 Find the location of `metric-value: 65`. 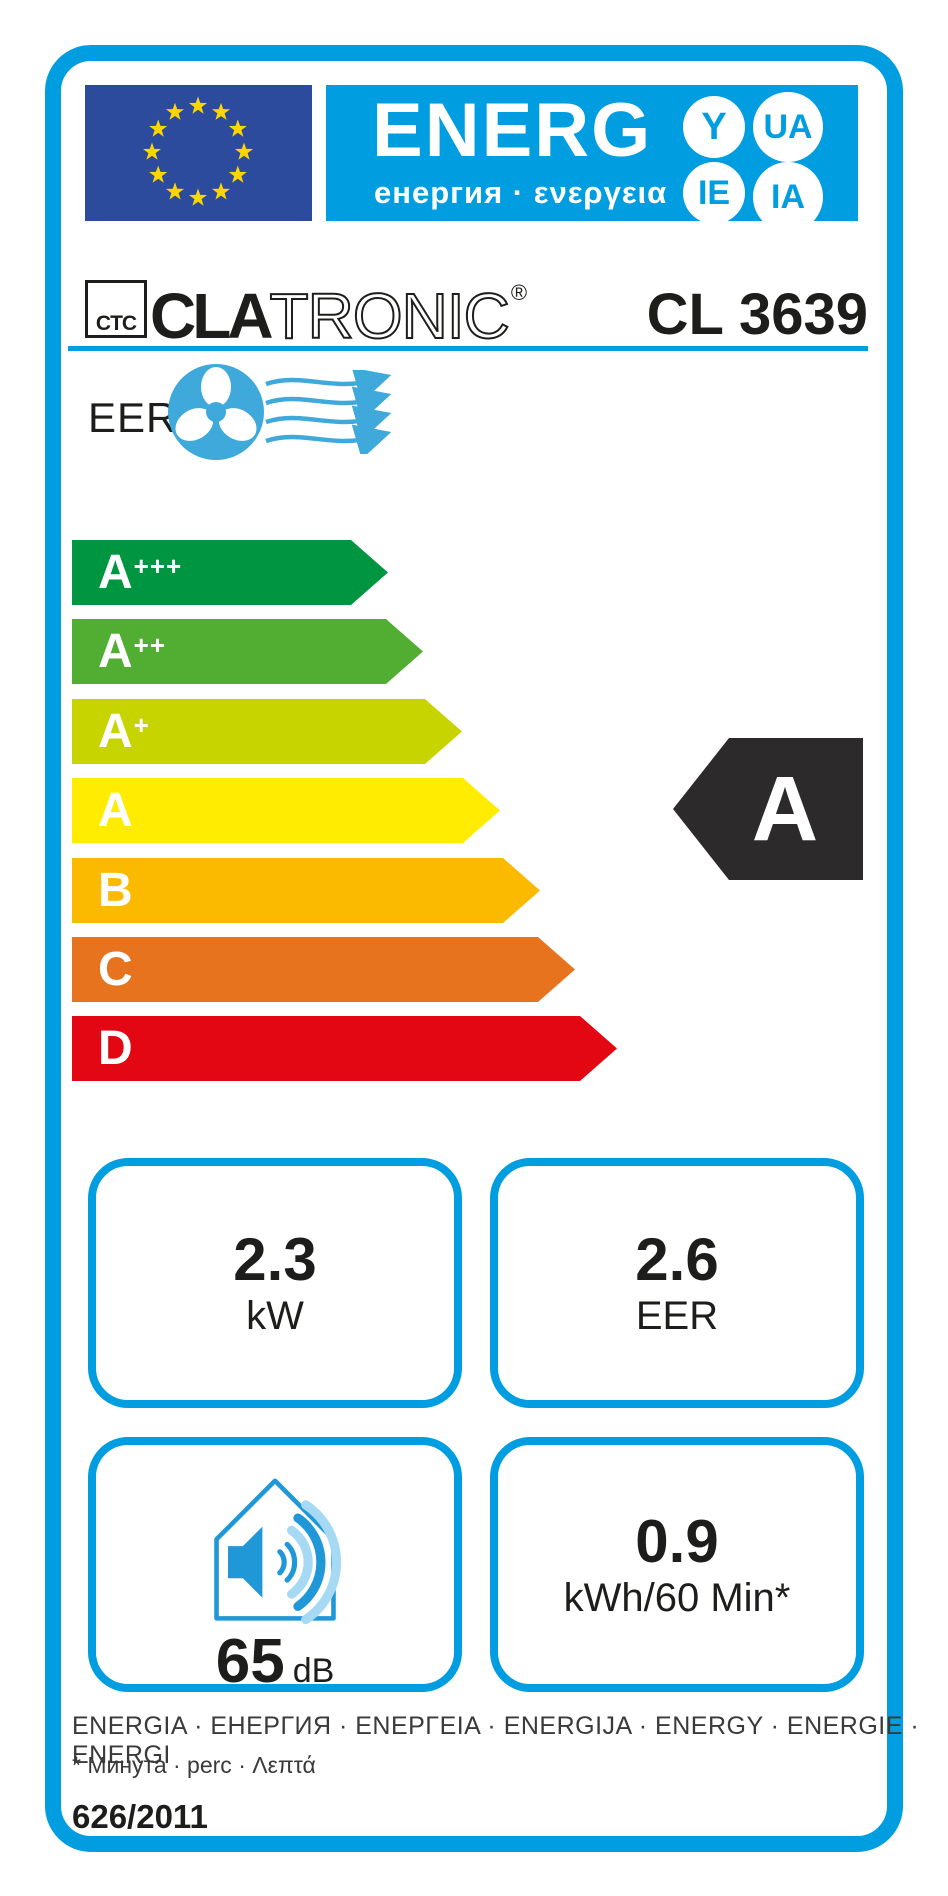

metric-value: 65 is located at coordinates (250, 1661).